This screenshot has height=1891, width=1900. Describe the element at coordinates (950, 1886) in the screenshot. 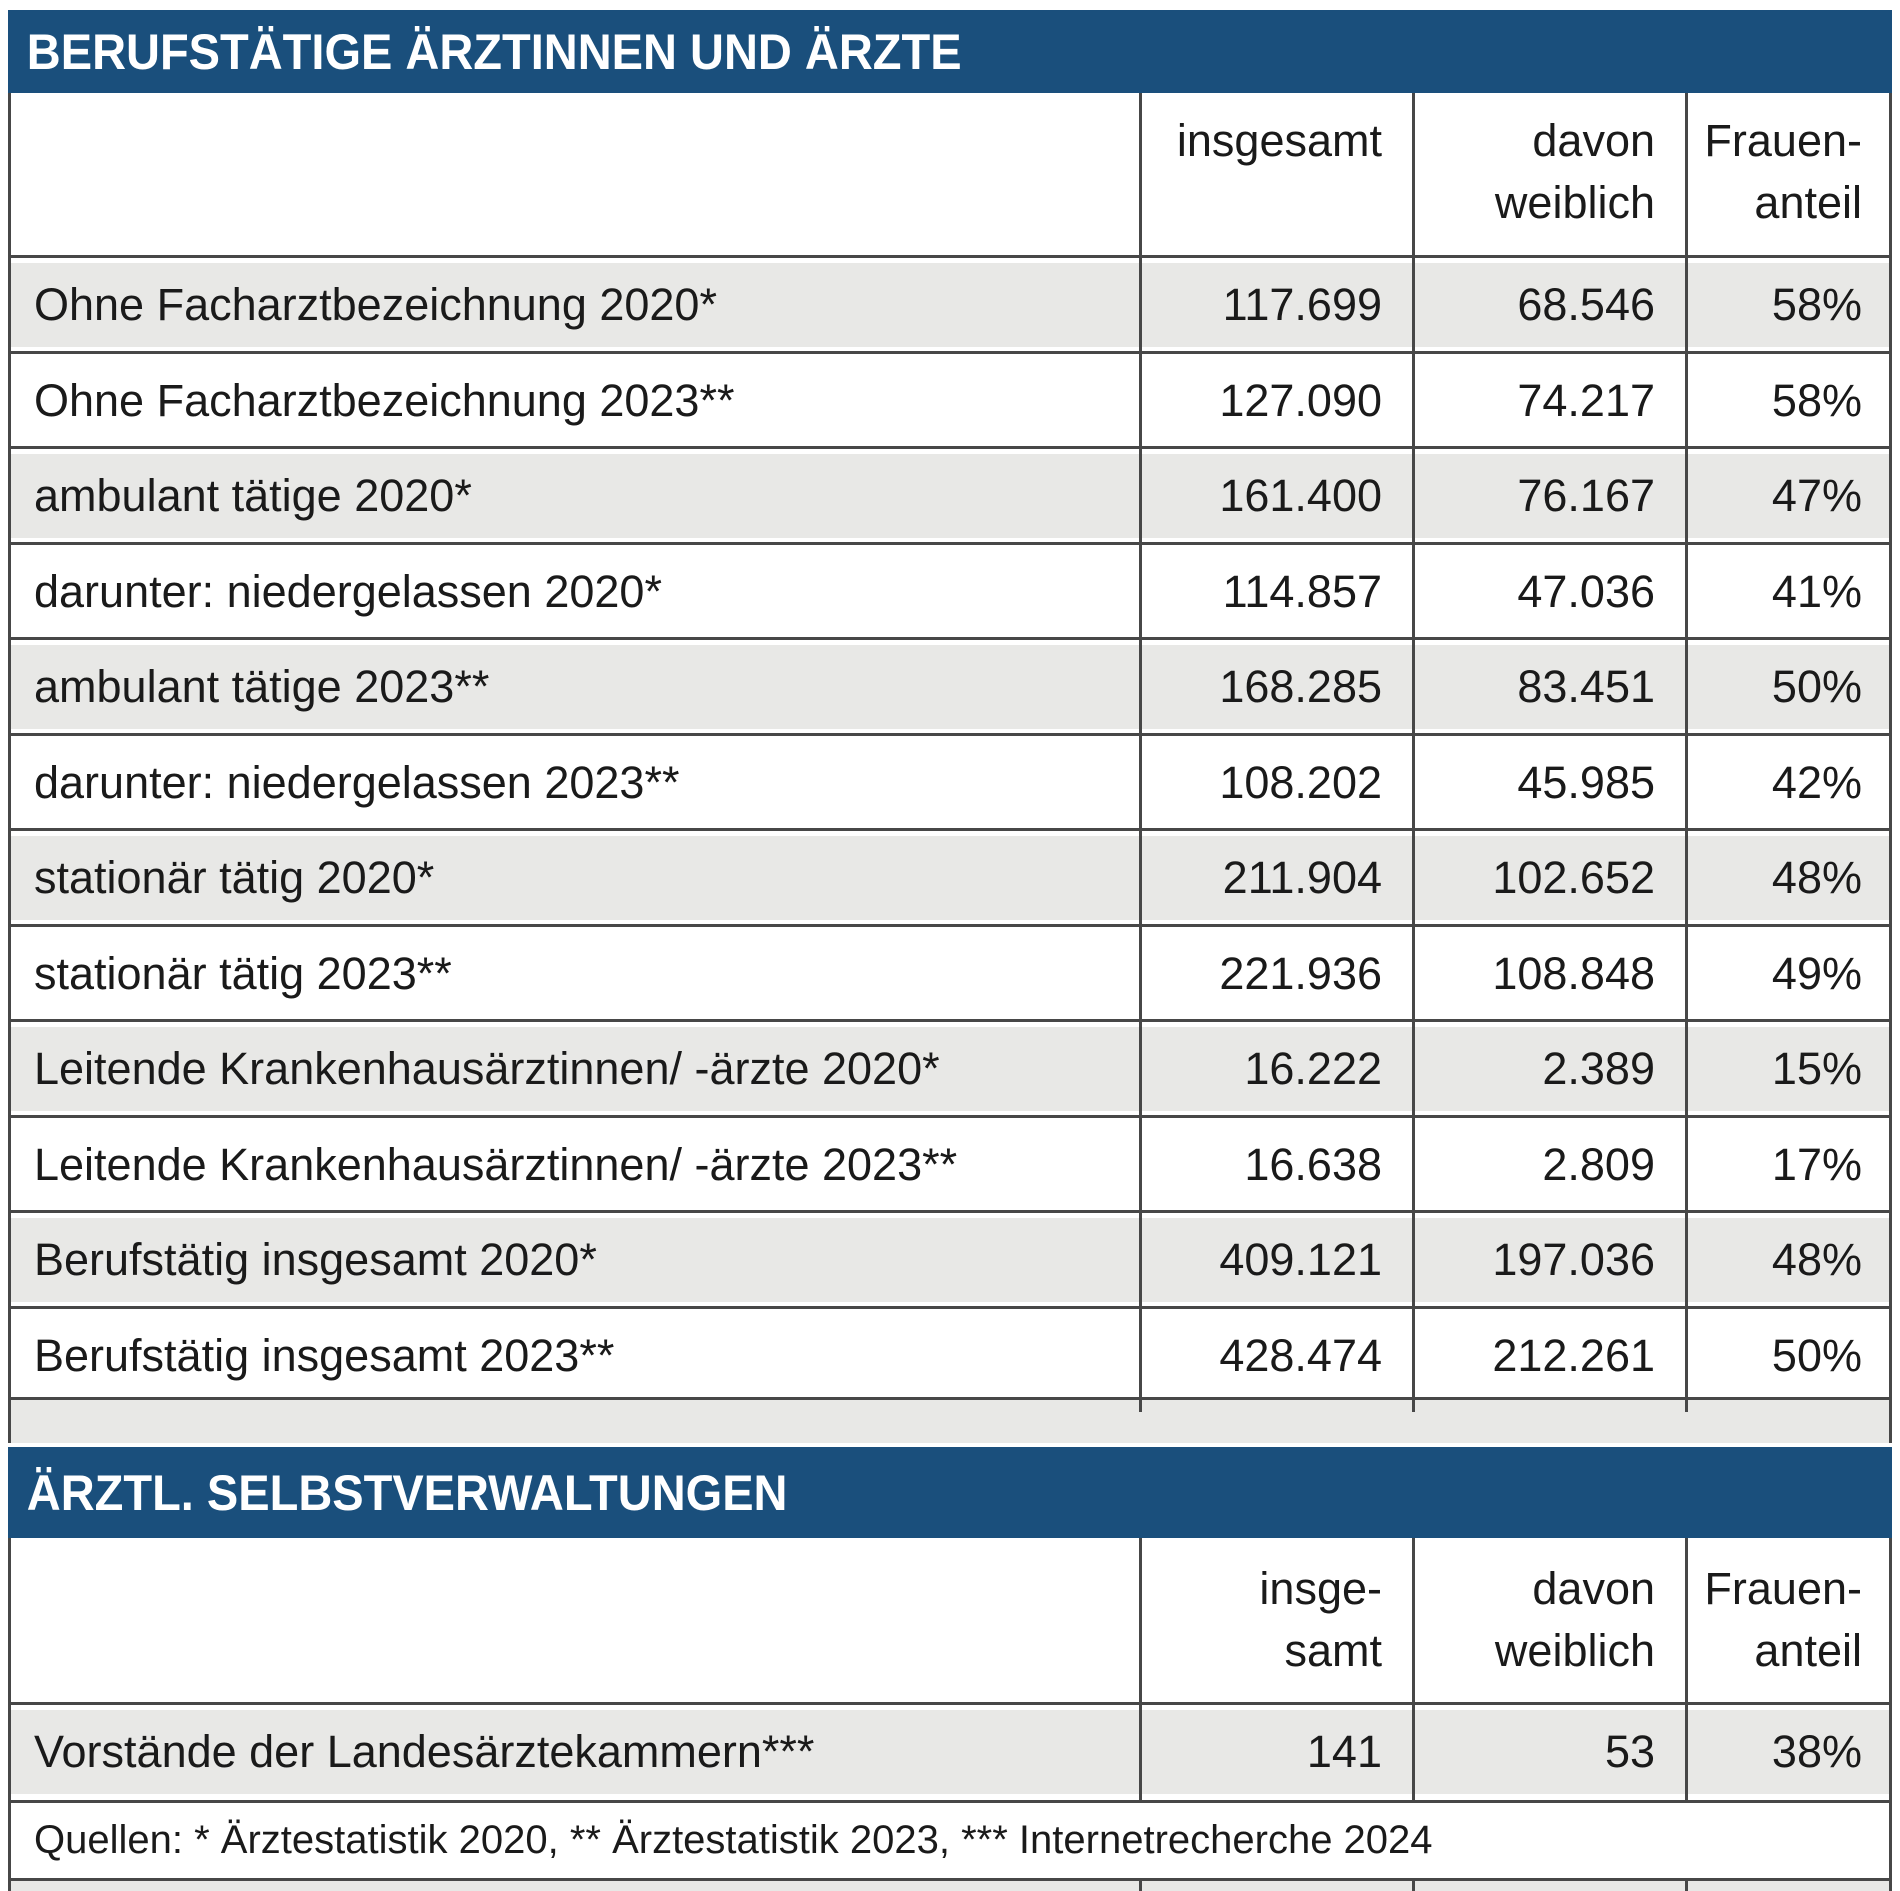

I see `bottom-strip` at that location.